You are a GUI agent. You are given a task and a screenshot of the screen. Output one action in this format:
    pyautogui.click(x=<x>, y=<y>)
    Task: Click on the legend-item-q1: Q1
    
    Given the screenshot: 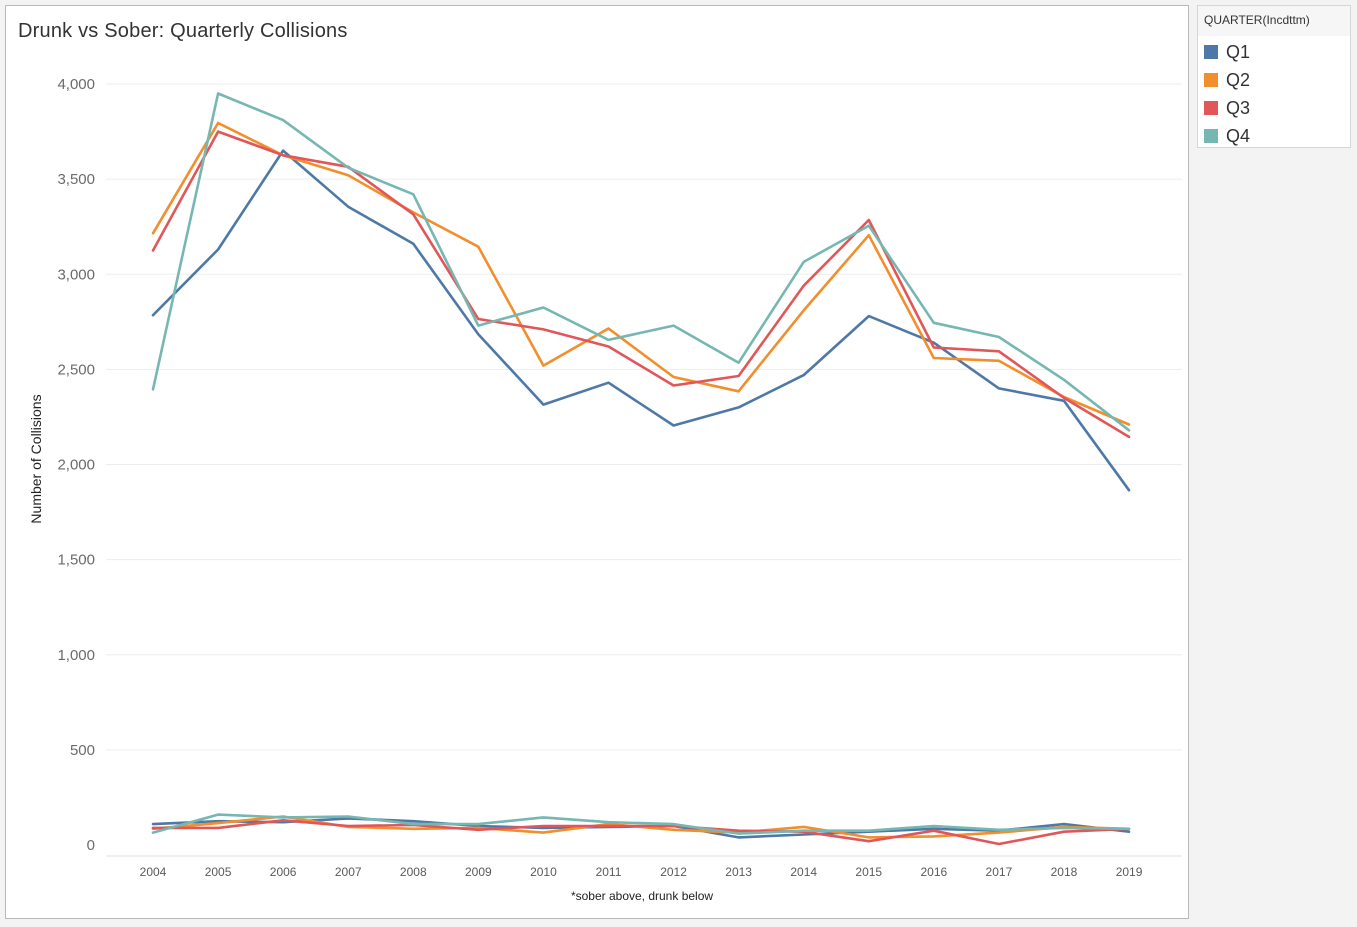 What is the action you would take?
    pyautogui.click(x=1227, y=52)
    